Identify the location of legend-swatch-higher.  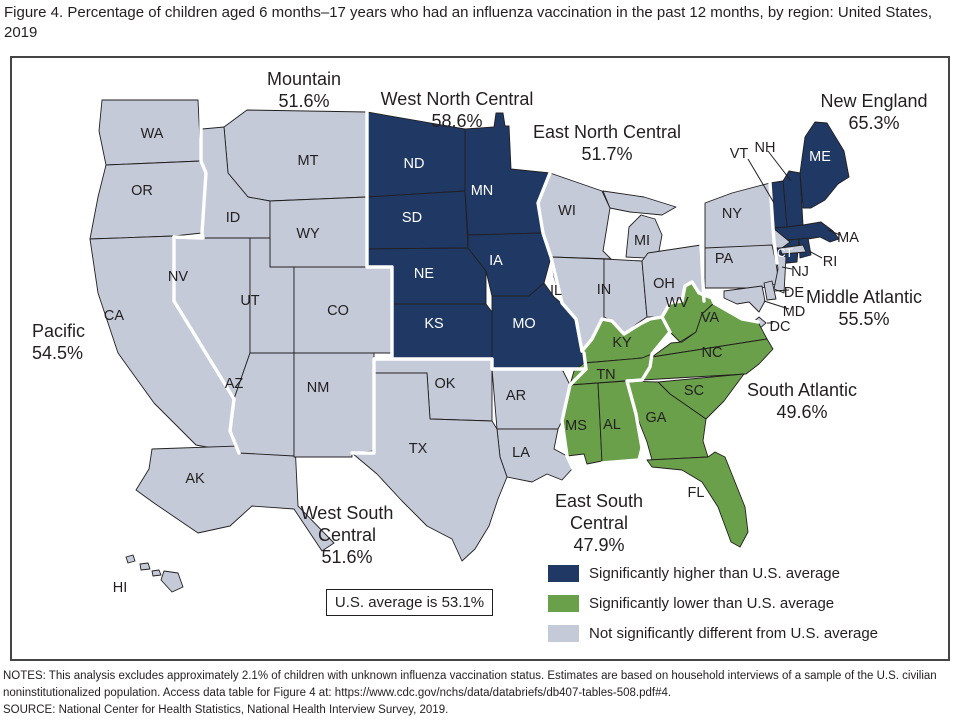
(563, 573).